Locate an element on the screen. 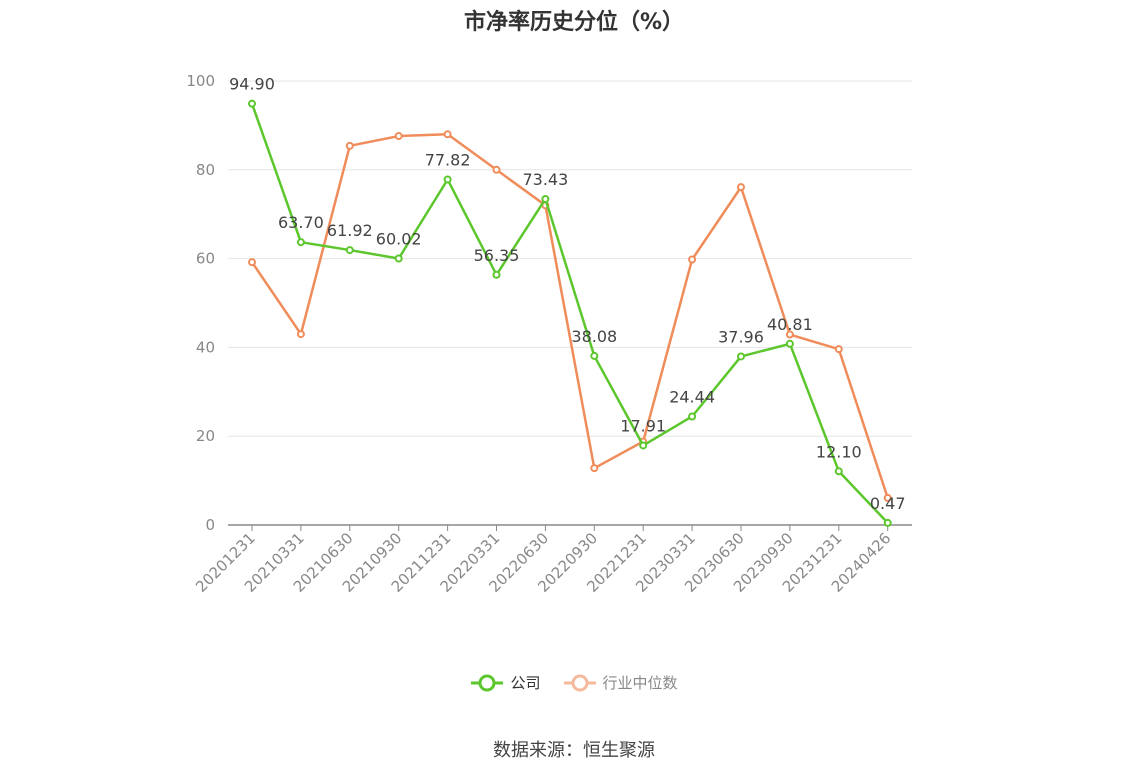 This screenshot has width=1148, height=776. data-source-note: 数据来源：恒生聚源 is located at coordinates (574, 750).